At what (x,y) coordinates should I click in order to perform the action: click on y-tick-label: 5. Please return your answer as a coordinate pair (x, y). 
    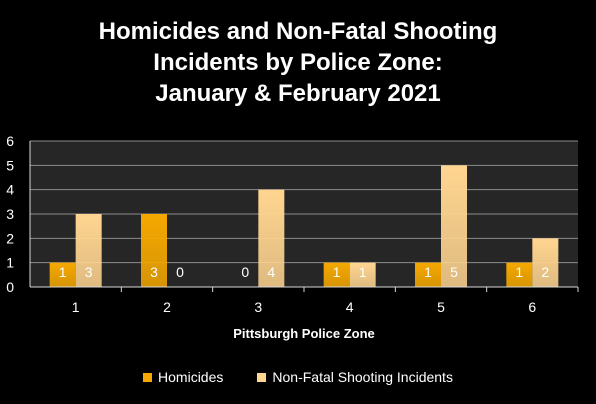
    Looking at the image, I should click on (10, 165).